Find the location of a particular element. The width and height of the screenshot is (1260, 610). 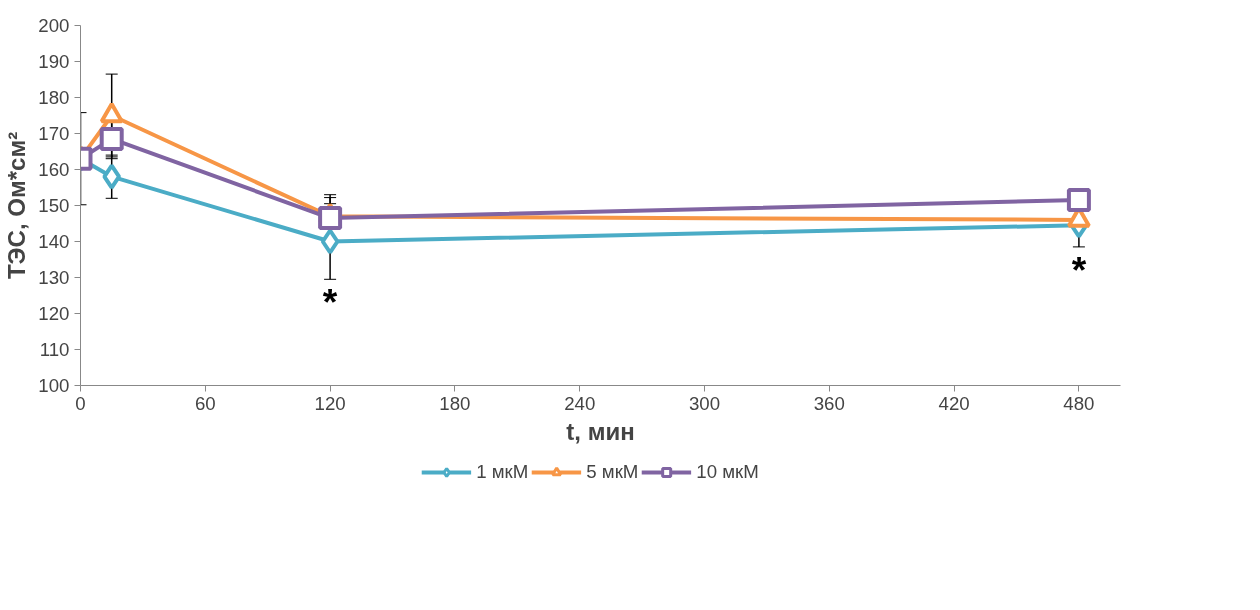

y-tick-label: 160 is located at coordinates (54, 169).